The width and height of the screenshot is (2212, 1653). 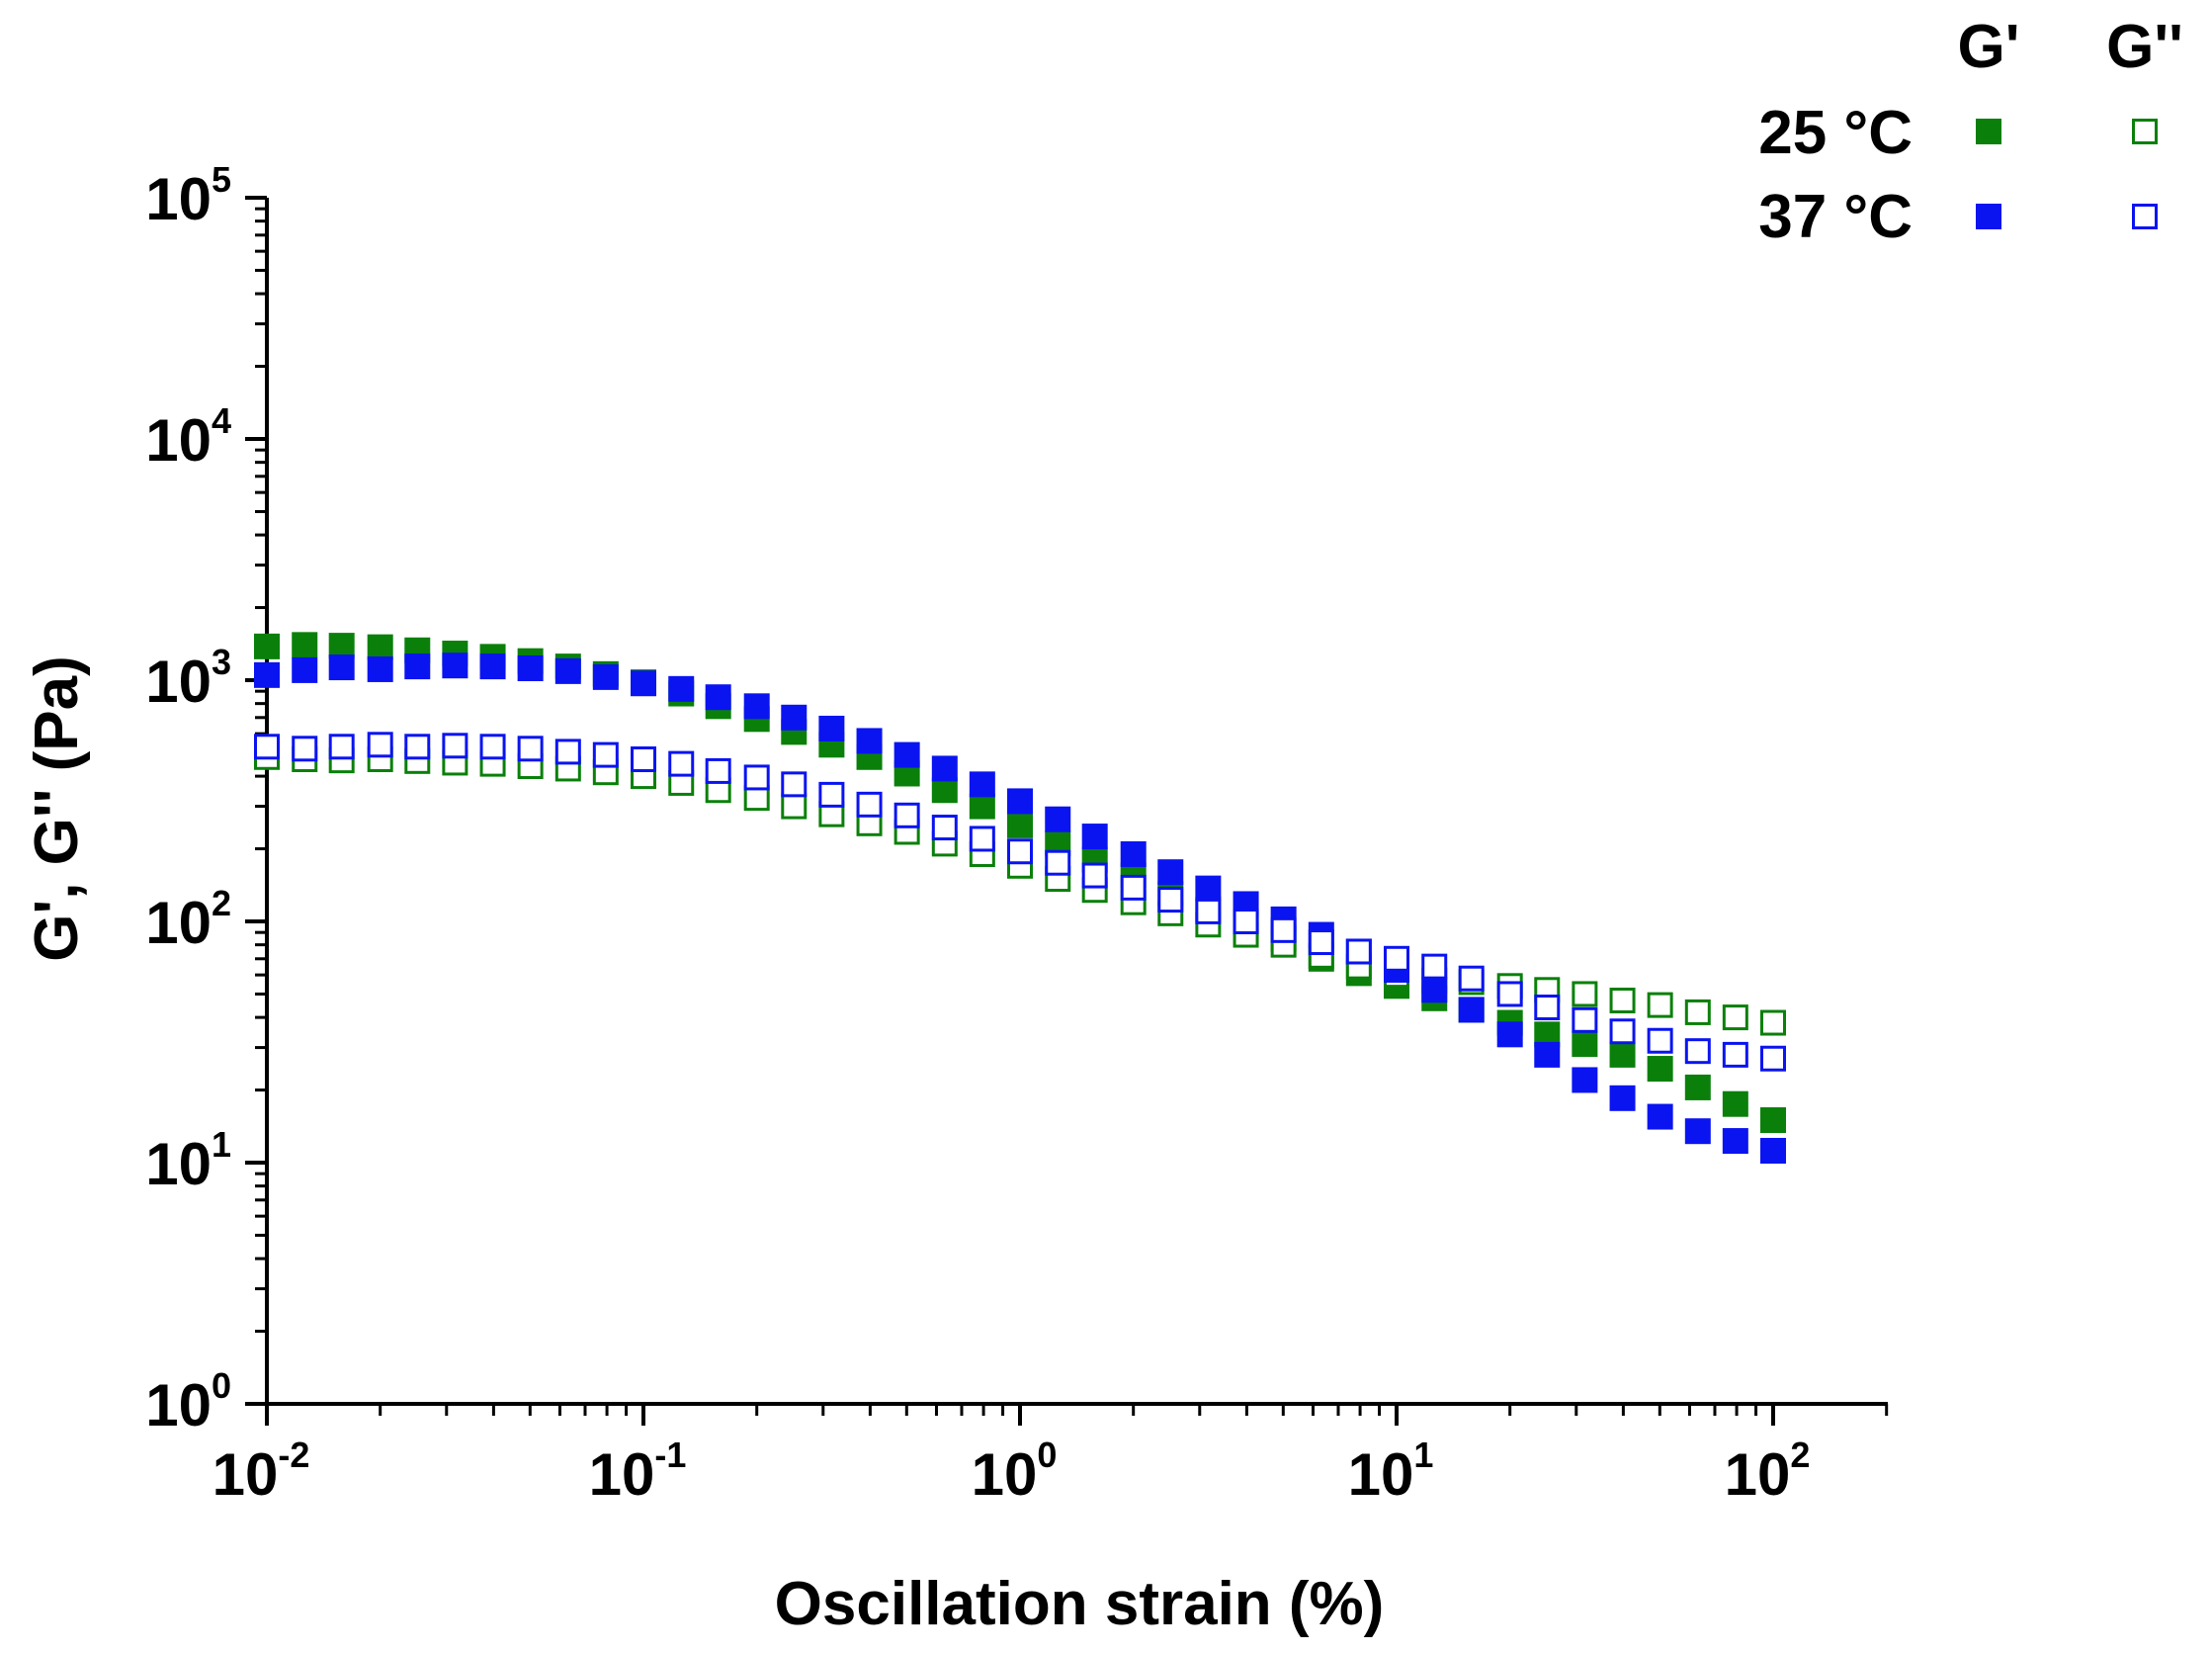 What do you see at coordinates (2067, 174) in the screenshot?
I see `legend-markers` at bounding box center [2067, 174].